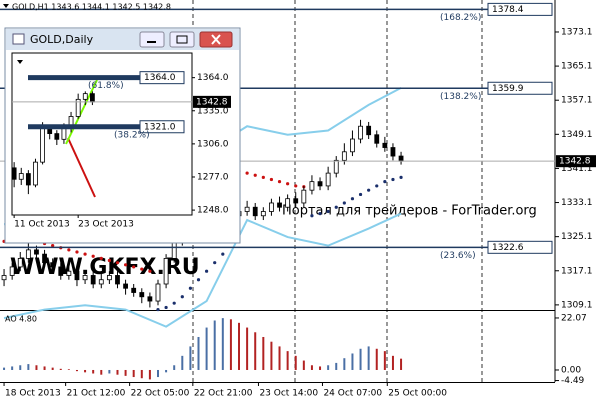 The image size is (596, 400). Describe the element at coordinates (91, 7) in the screenshot. I see `chart-title: GOLD,H1 1343.6 1344.1 1342.5 1342.8` at that location.